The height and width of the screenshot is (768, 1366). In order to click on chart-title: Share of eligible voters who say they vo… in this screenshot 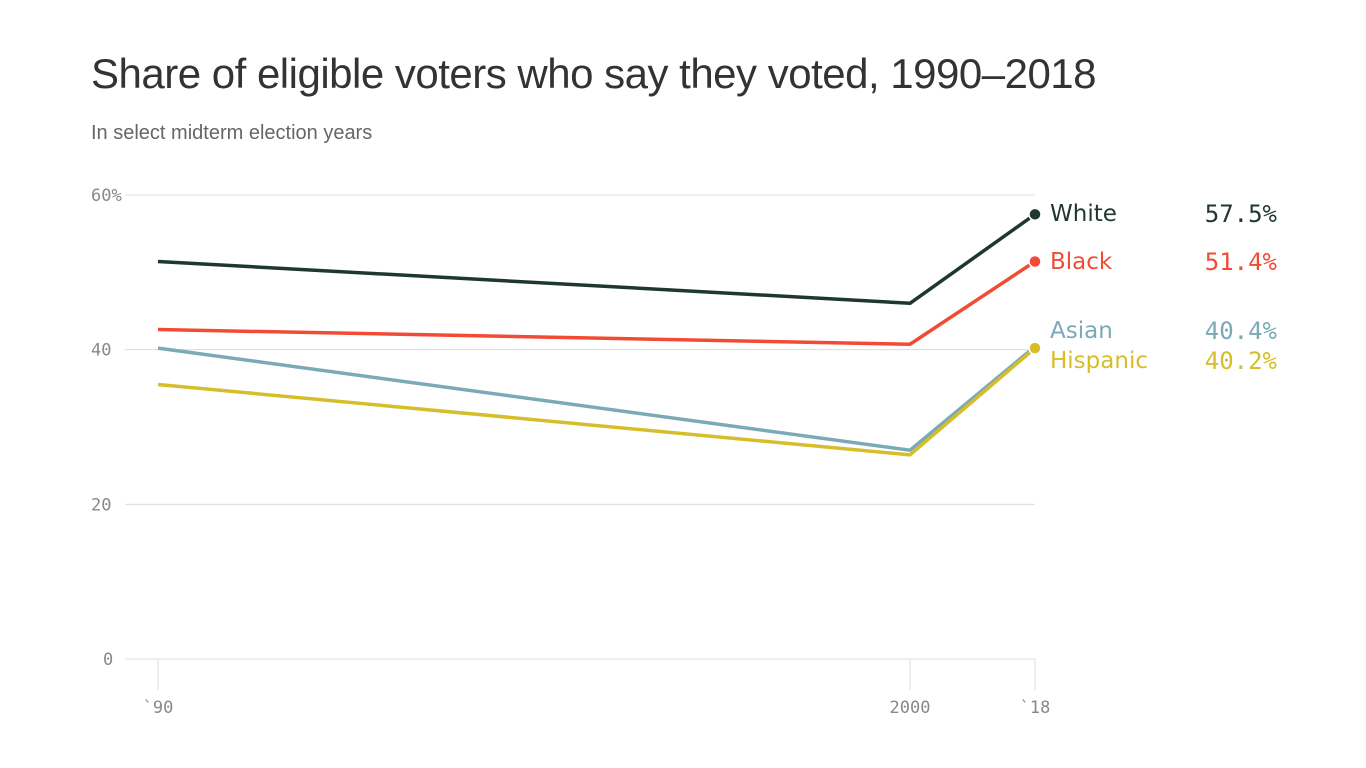, I will do `click(594, 73)`.